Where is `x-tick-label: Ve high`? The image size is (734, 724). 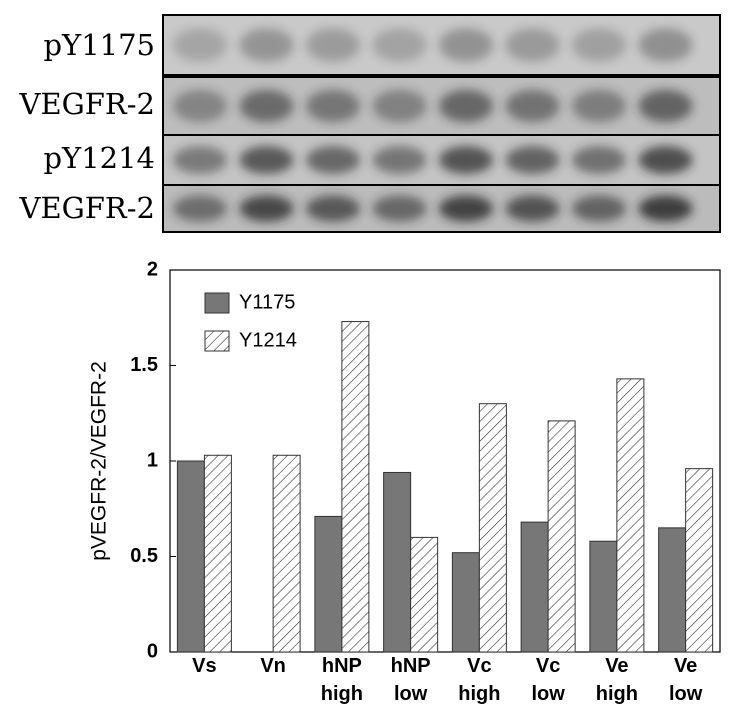 x-tick-label: Ve high is located at coordinates (616, 680).